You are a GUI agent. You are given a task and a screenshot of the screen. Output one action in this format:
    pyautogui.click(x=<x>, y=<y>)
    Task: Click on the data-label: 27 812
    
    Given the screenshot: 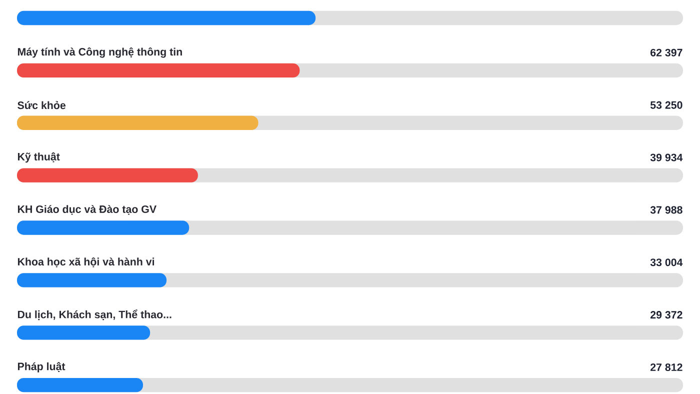 What is the action you would take?
    pyautogui.click(x=666, y=367)
    